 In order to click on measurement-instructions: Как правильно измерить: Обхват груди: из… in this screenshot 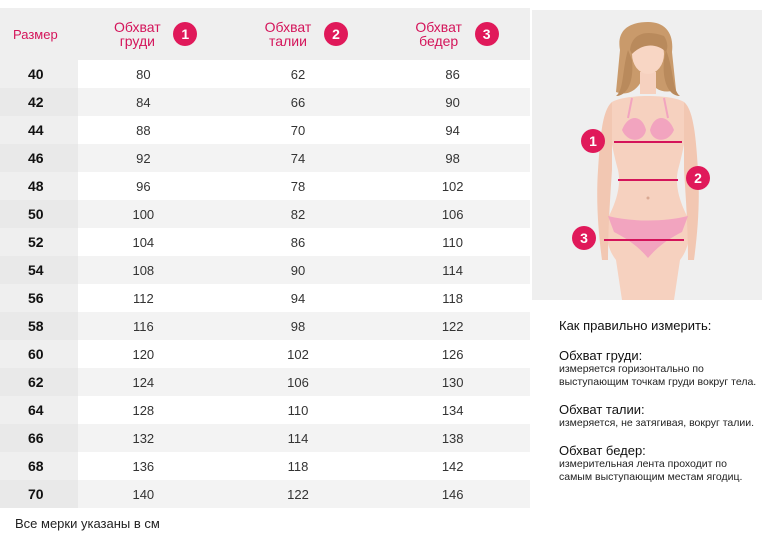, I will do `click(659, 407)`.